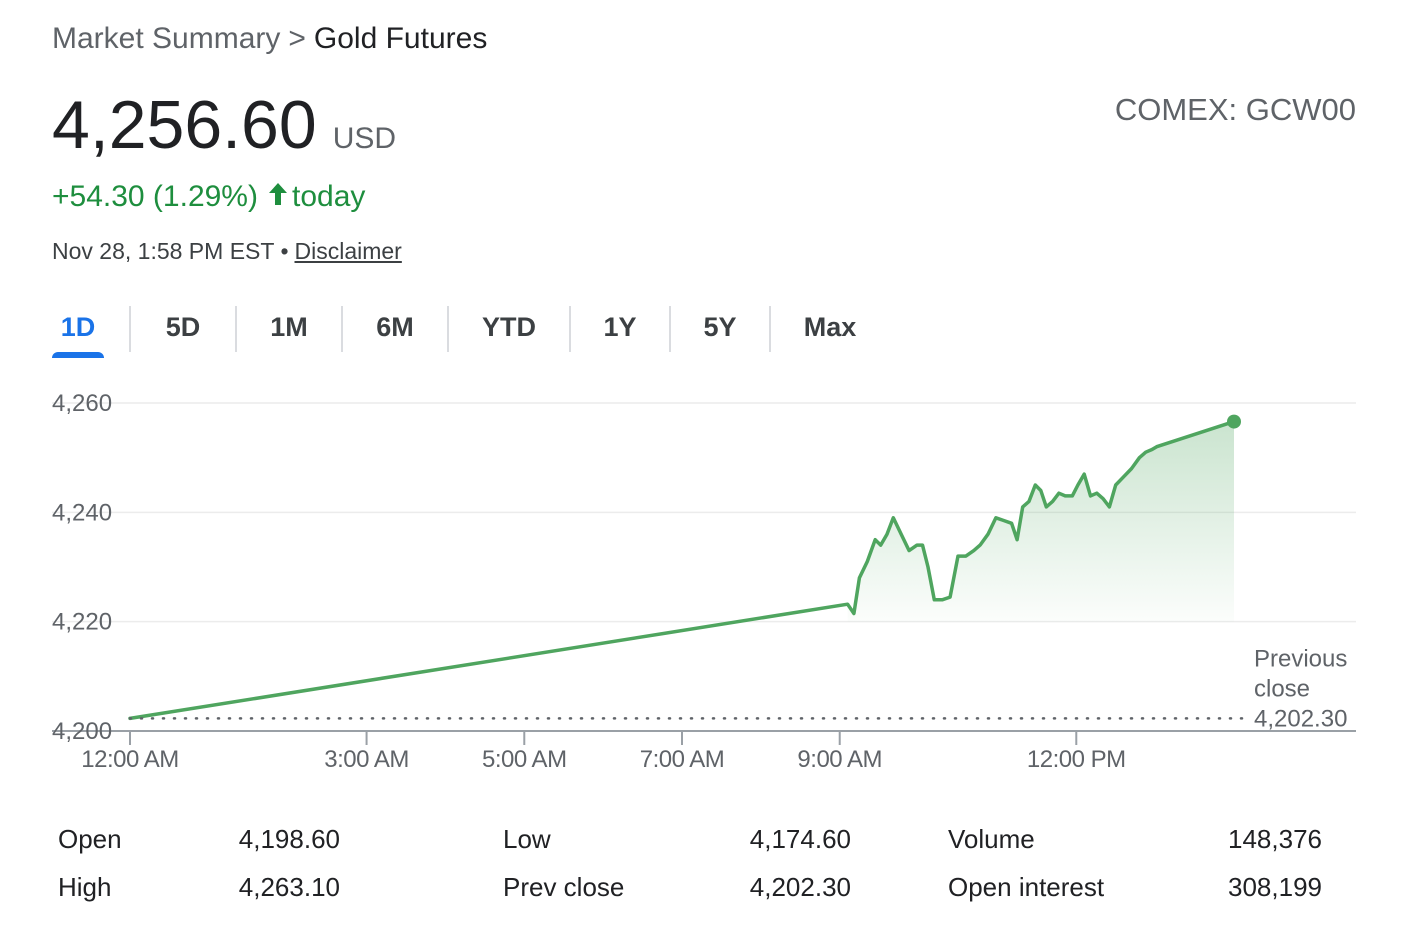 The width and height of the screenshot is (1402, 938). I want to click on x-tick-label: 5:00 AM, so click(524, 759).